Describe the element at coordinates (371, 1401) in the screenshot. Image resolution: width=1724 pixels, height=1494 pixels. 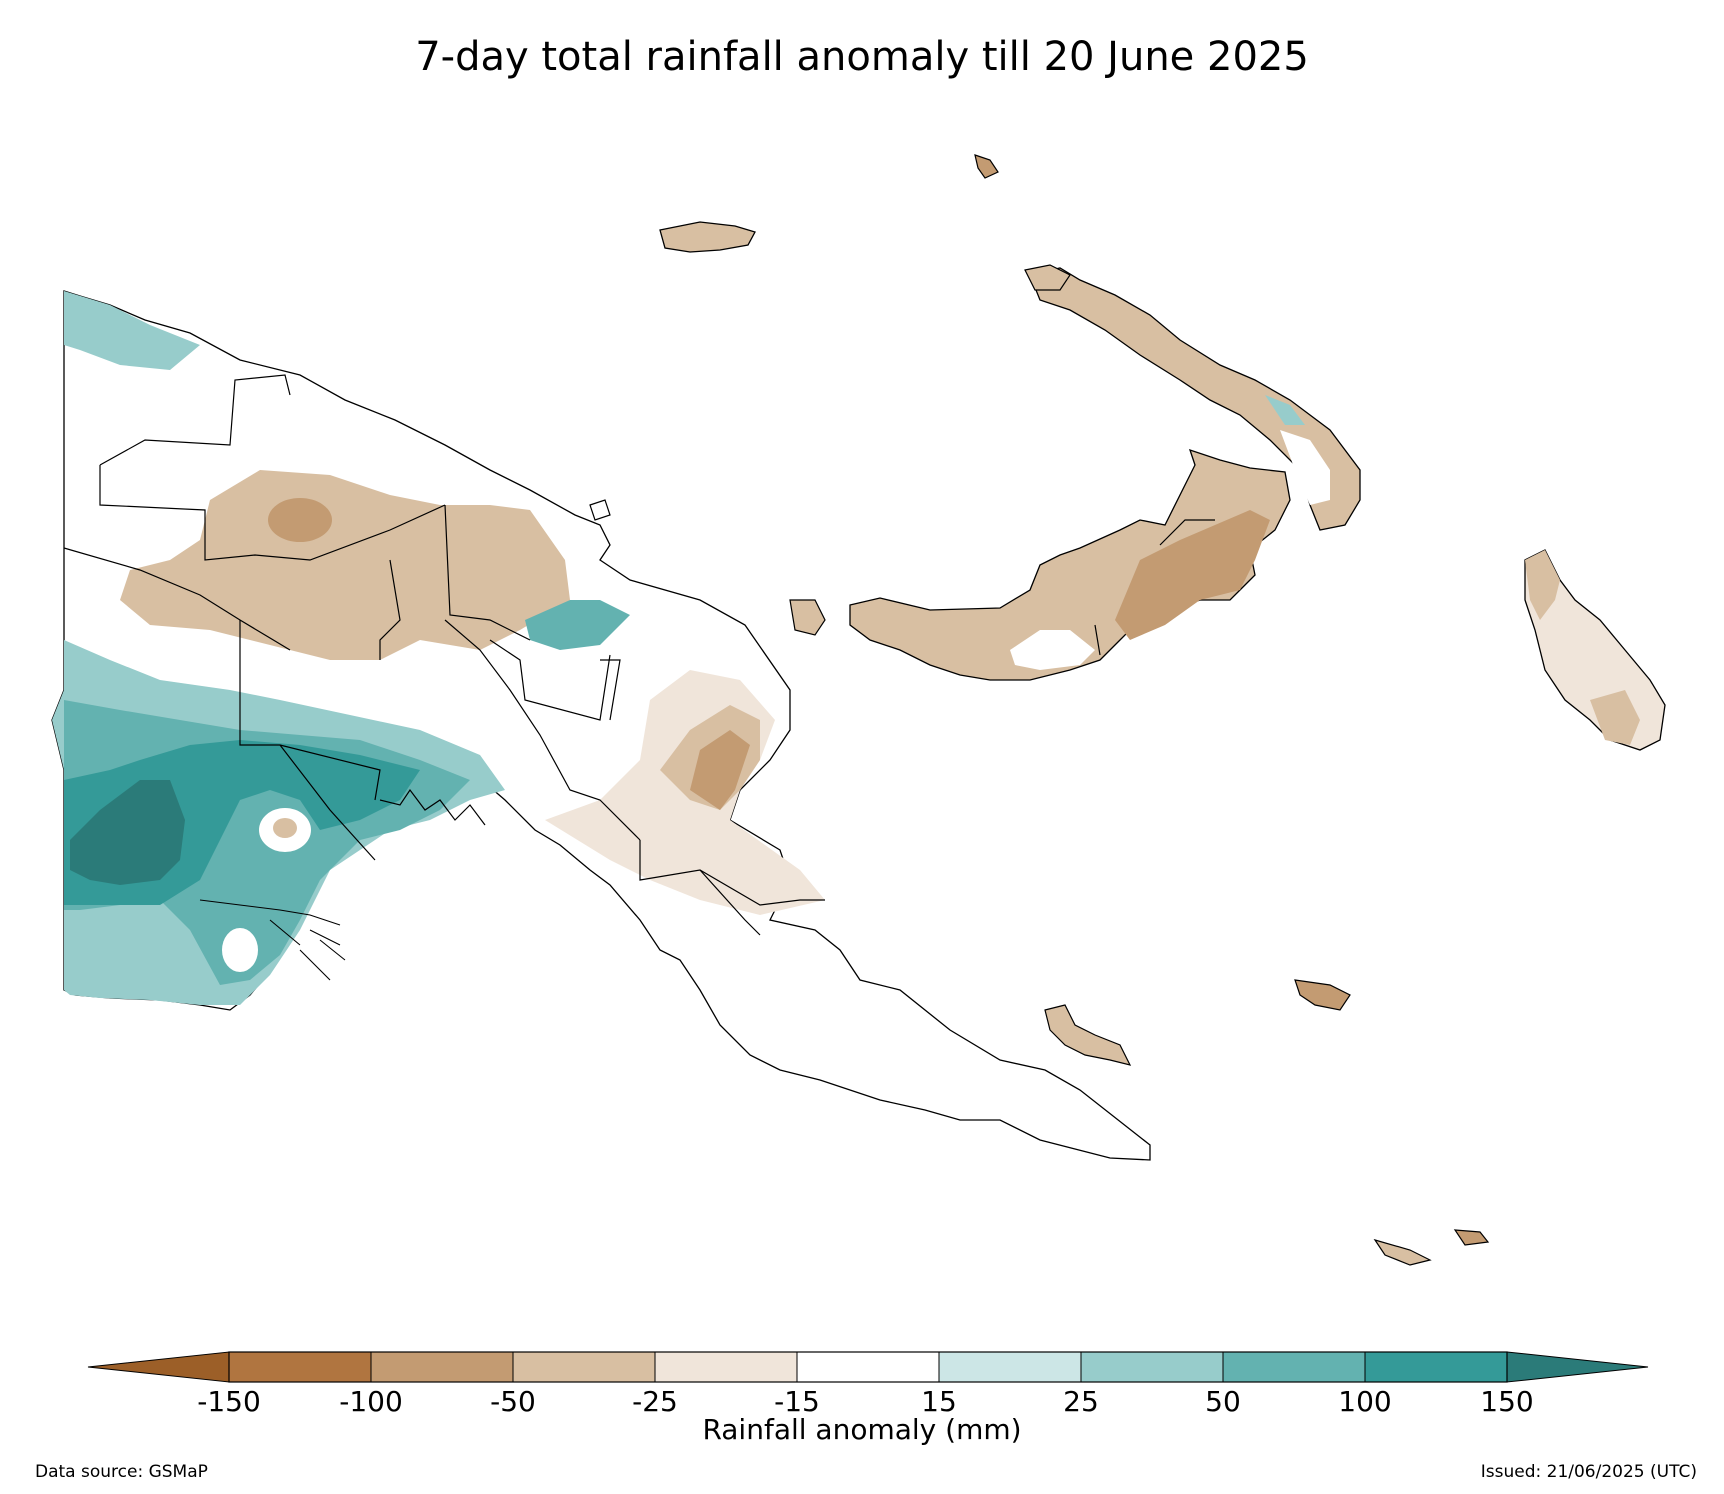
I see `colorbar-tick-label: -100` at that location.